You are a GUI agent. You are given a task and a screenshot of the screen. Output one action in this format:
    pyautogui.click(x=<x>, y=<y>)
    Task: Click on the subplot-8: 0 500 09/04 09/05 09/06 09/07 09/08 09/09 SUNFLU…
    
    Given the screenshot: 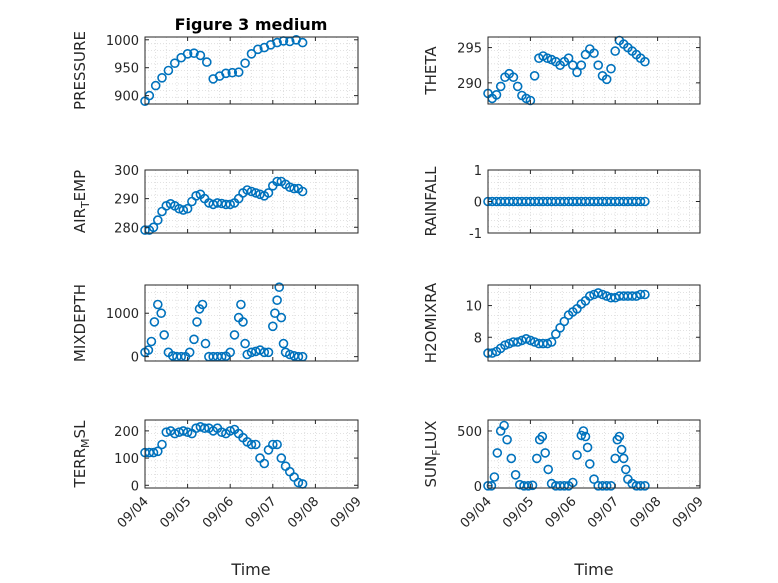 What is the action you would take?
    pyautogui.click(x=564, y=475)
    